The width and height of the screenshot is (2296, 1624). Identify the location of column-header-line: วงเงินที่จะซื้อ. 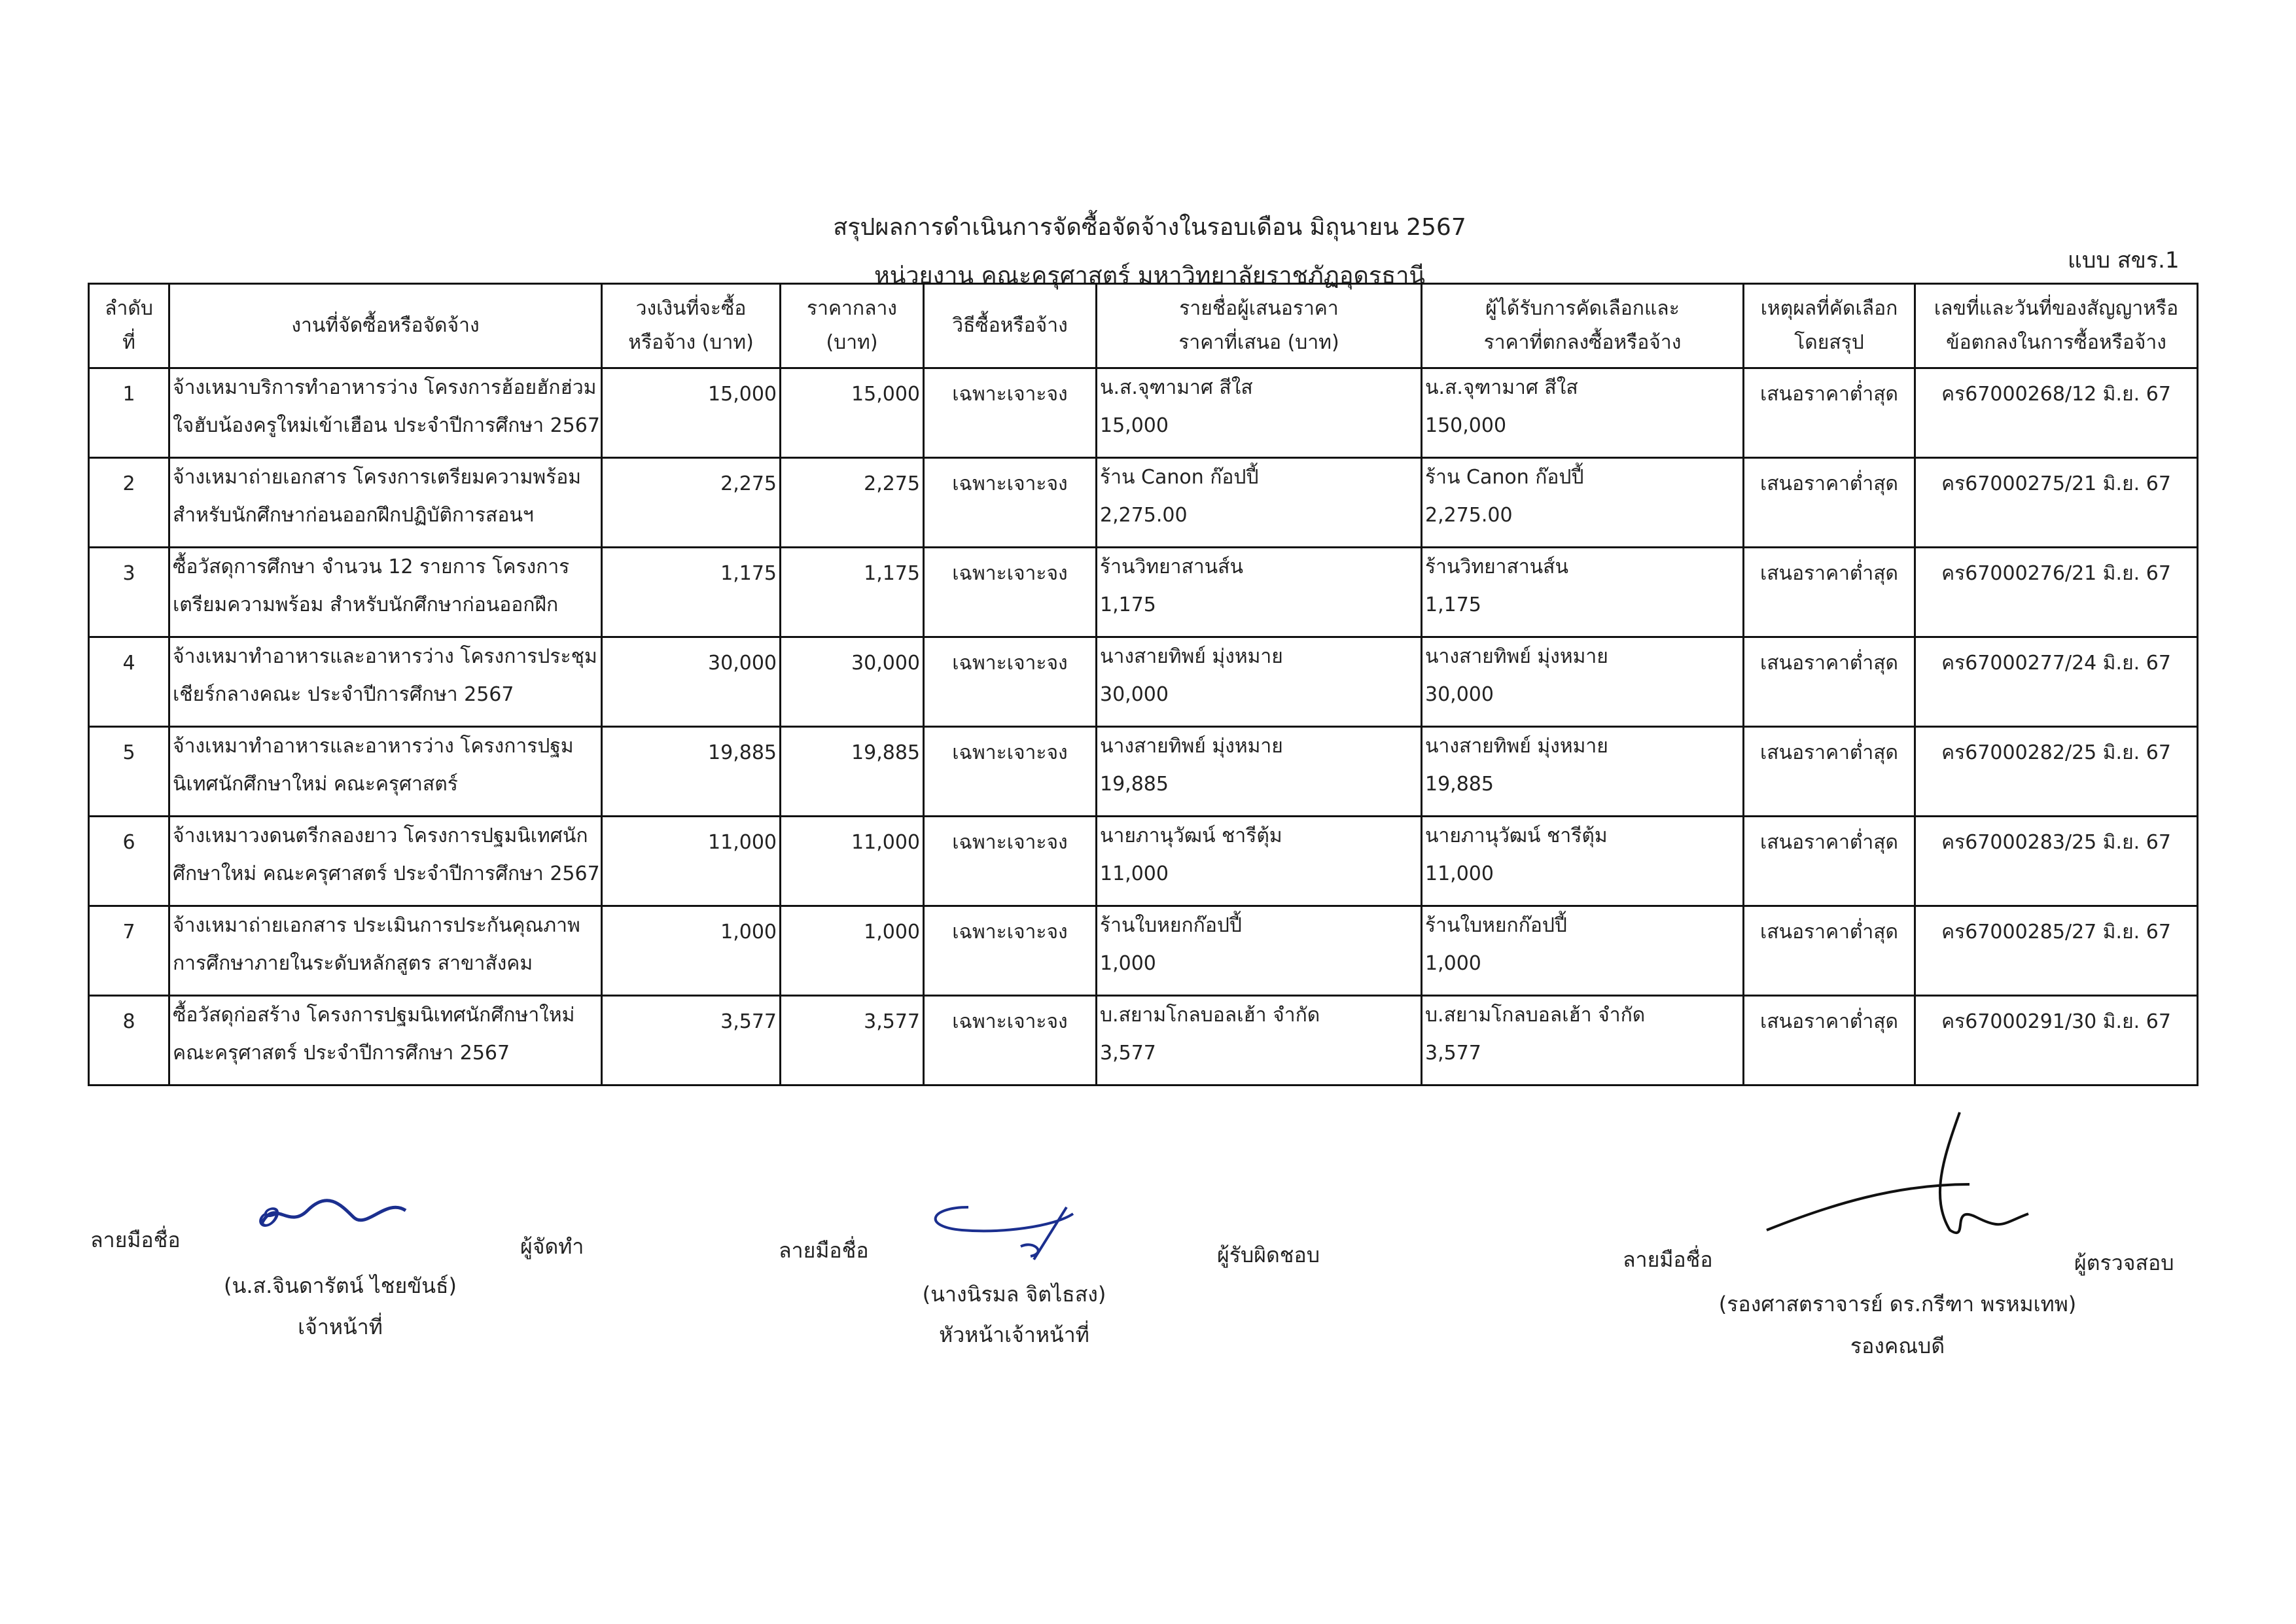
(691, 308).